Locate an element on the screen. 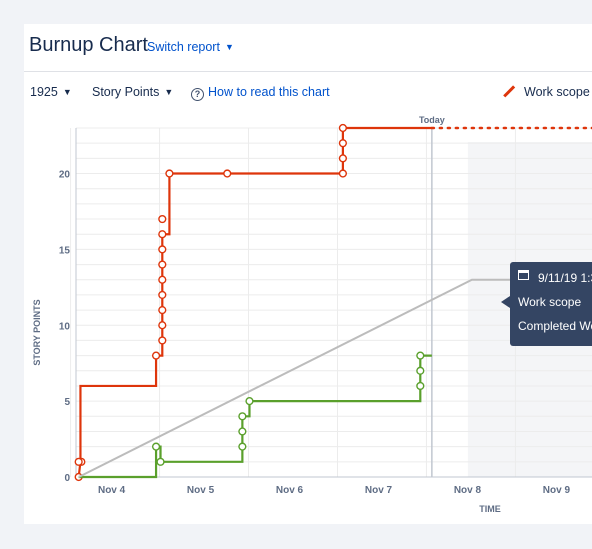 Image resolution: width=592 pixels, height=549 pixels. data-tooltip: 9/11/19 1:3 Work scope Completed Wo is located at coordinates (551, 304).